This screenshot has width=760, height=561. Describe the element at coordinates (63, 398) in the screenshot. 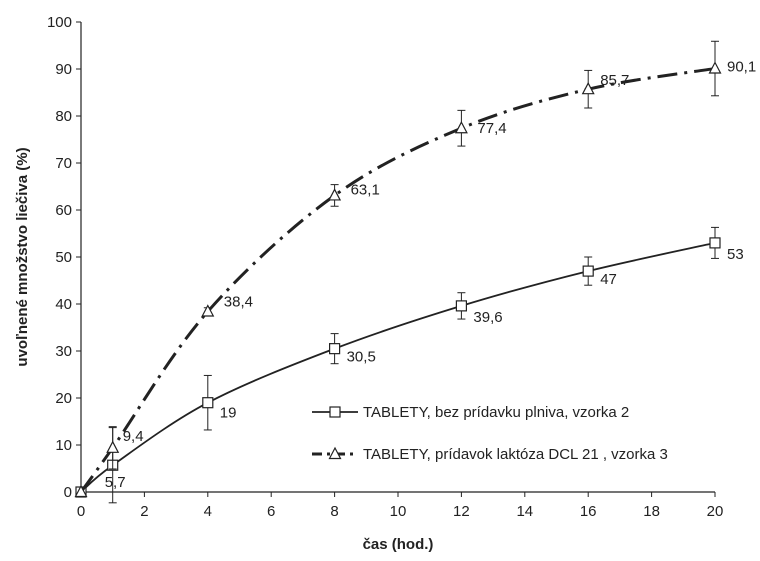

I see `y-tick-label: 20` at that location.